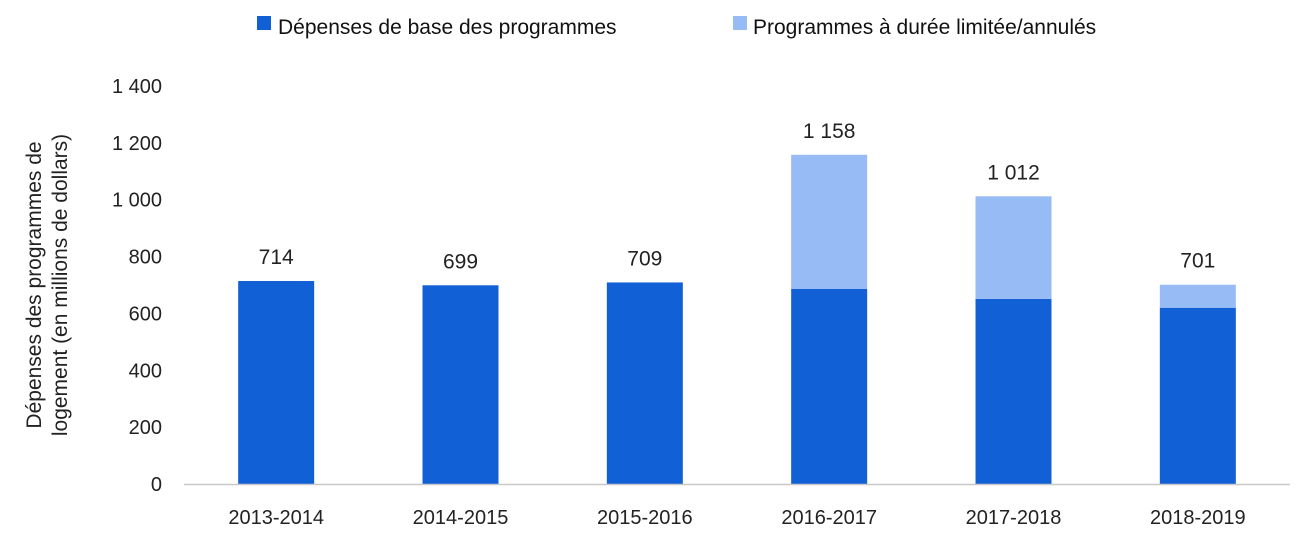 The image size is (1300, 533). What do you see at coordinates (1013, 391) in the screenshot?
I see `bar-base-2017-2018` at bounding box center [1013, 391].